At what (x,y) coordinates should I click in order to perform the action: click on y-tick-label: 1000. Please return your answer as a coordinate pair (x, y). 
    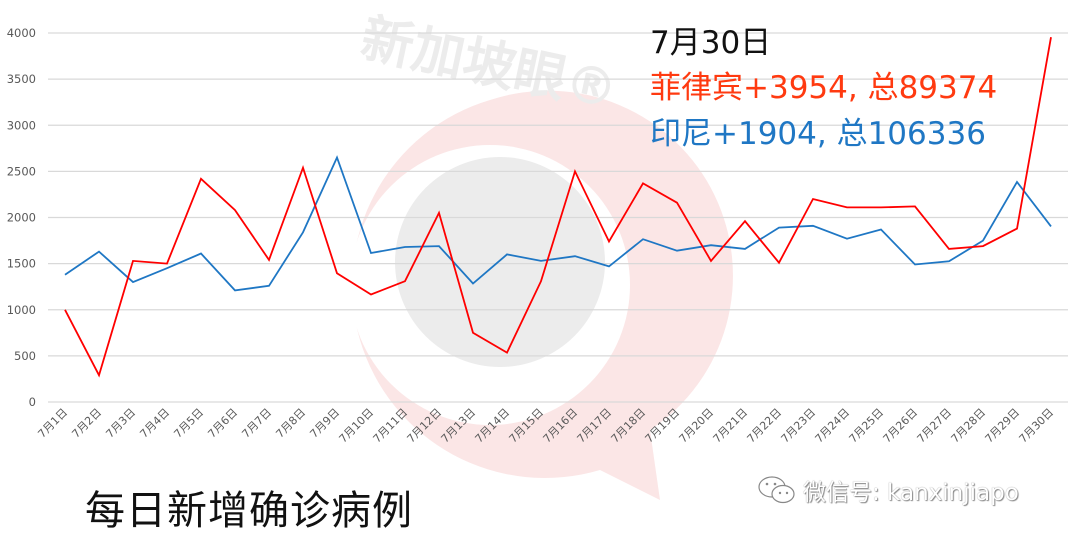
    Looking at the image, I should click on (21, 310).